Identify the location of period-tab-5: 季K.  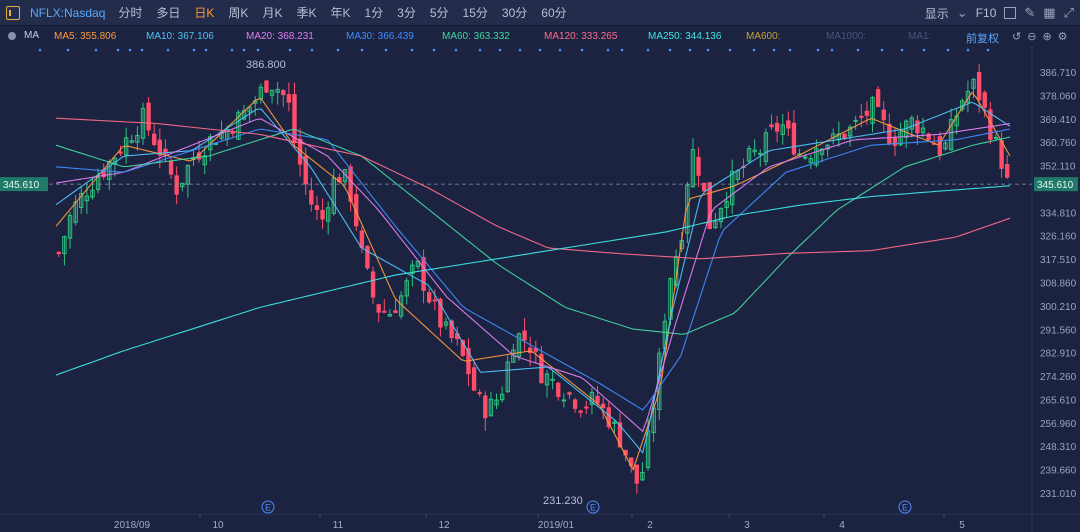
(306, 13).